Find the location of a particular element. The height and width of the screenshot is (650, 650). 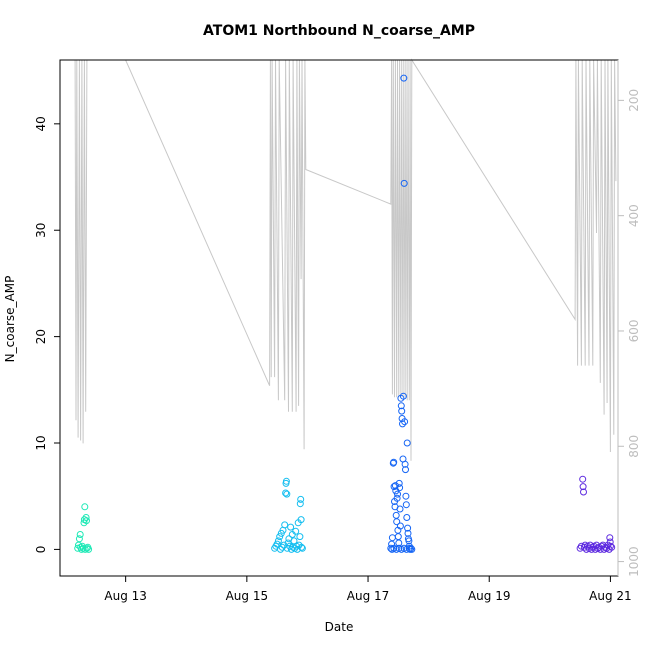

x-tick-label: Aug 19 is located at coordinates (489, 596).